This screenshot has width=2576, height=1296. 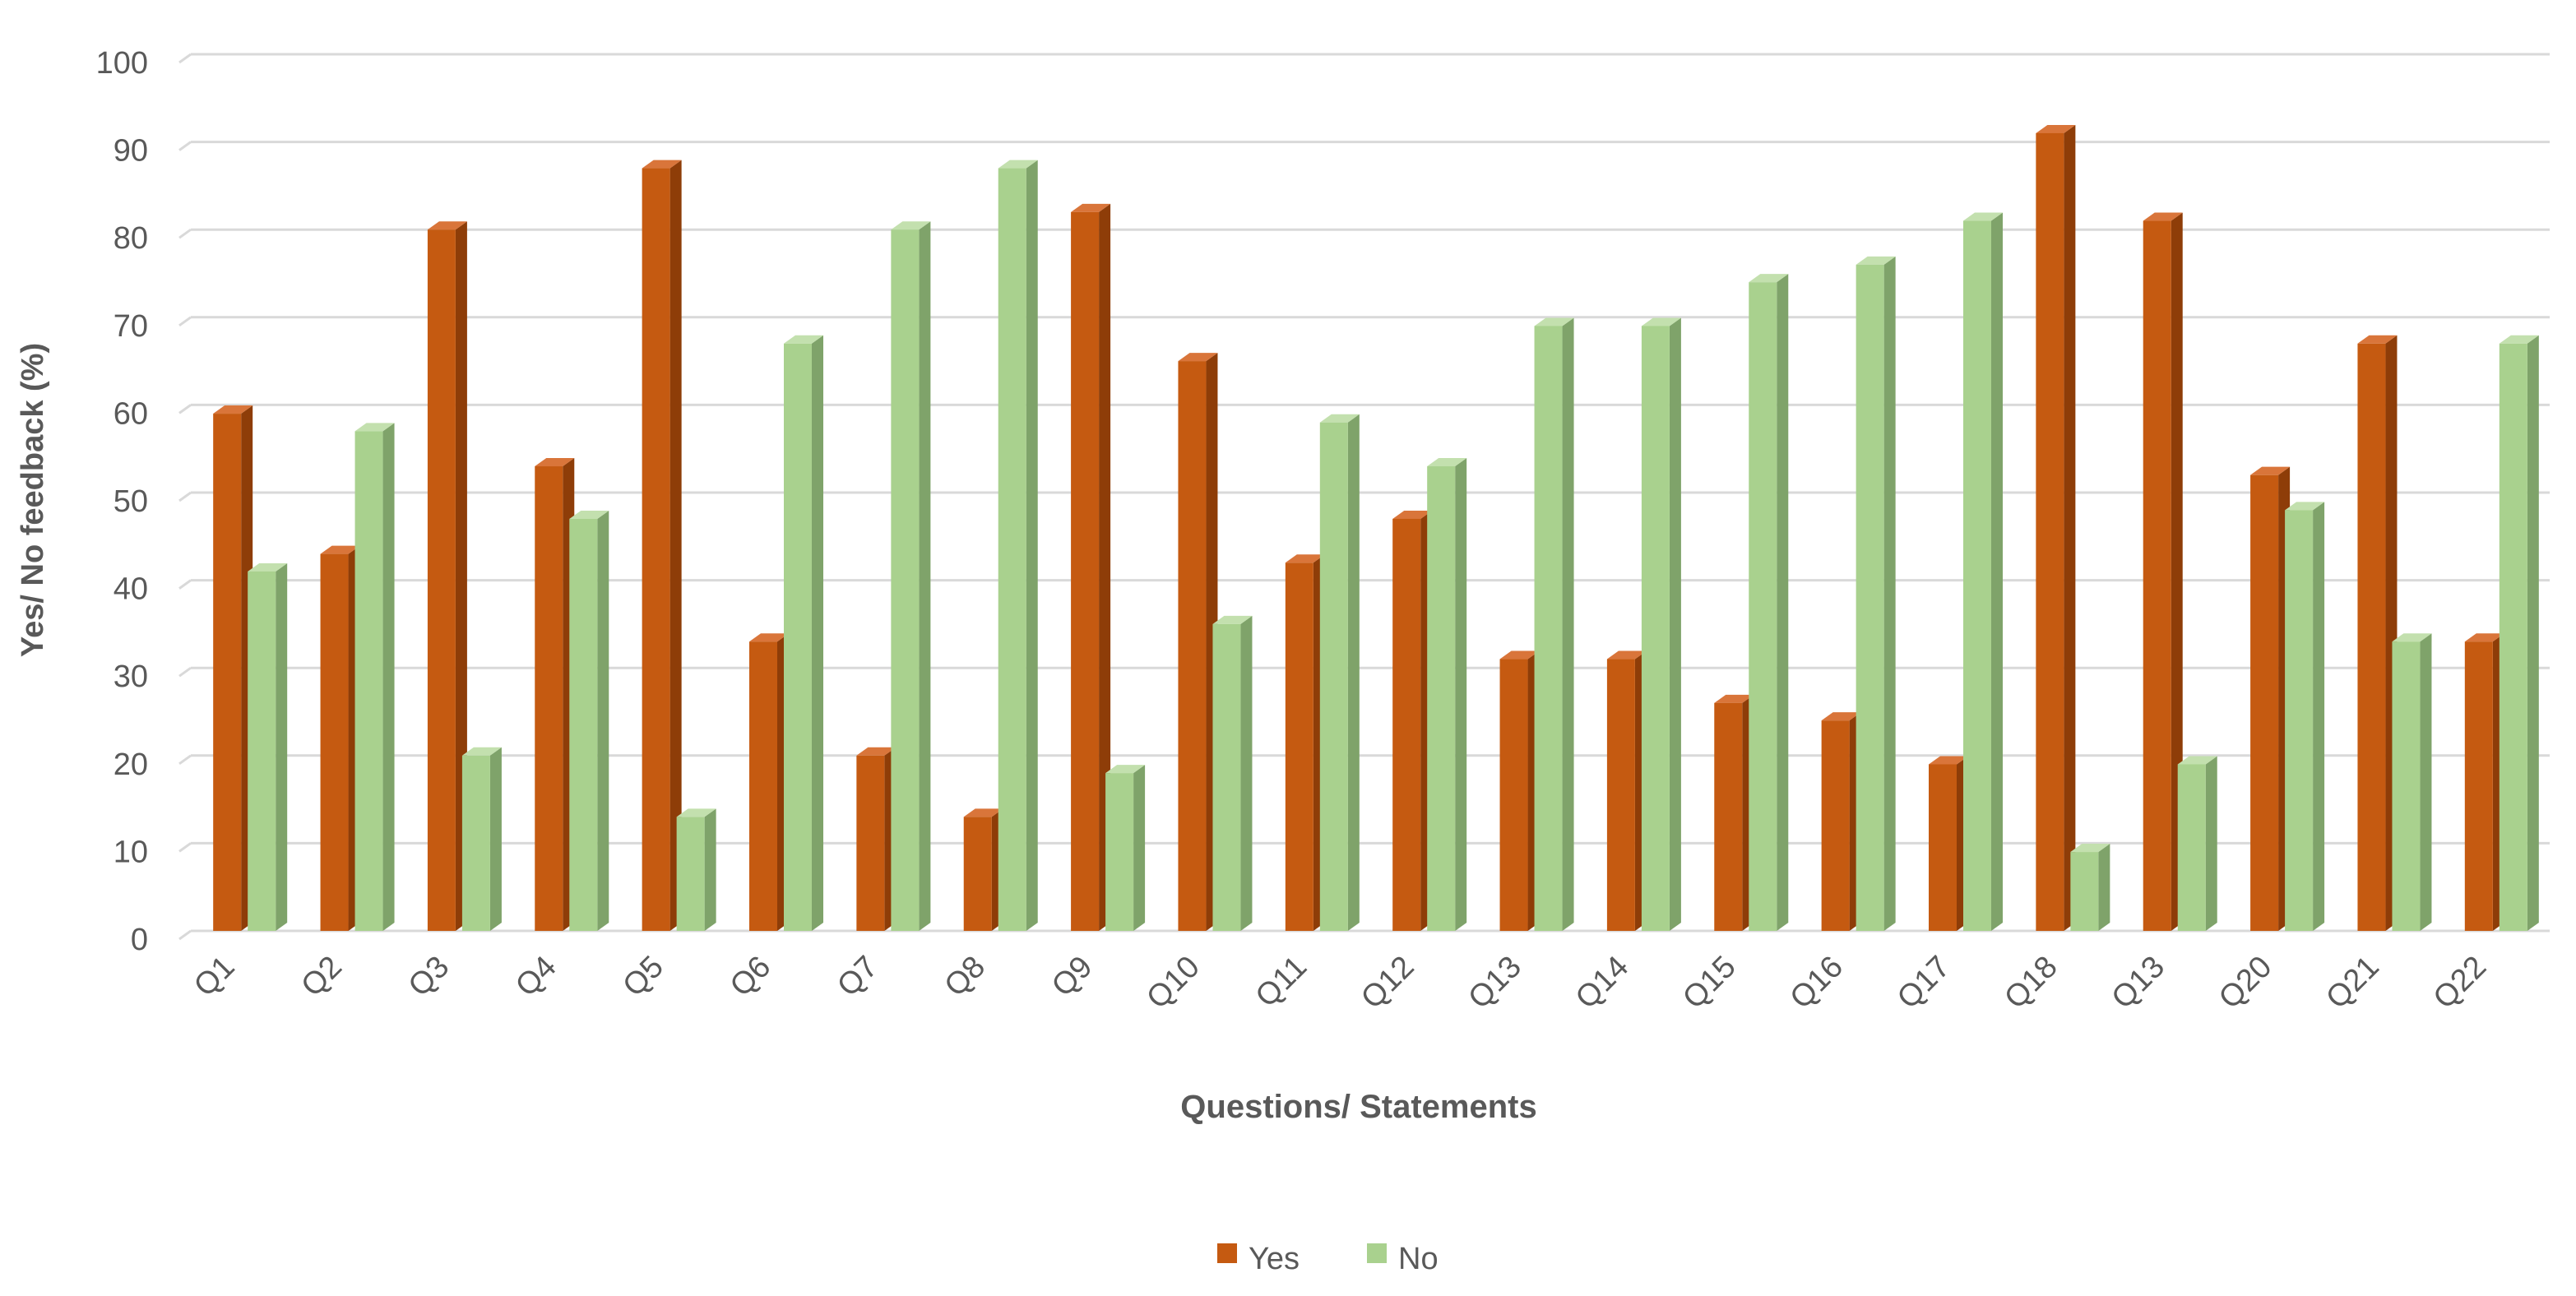 I want to click on bar-yes-q9, so click(x=1091, y=567).